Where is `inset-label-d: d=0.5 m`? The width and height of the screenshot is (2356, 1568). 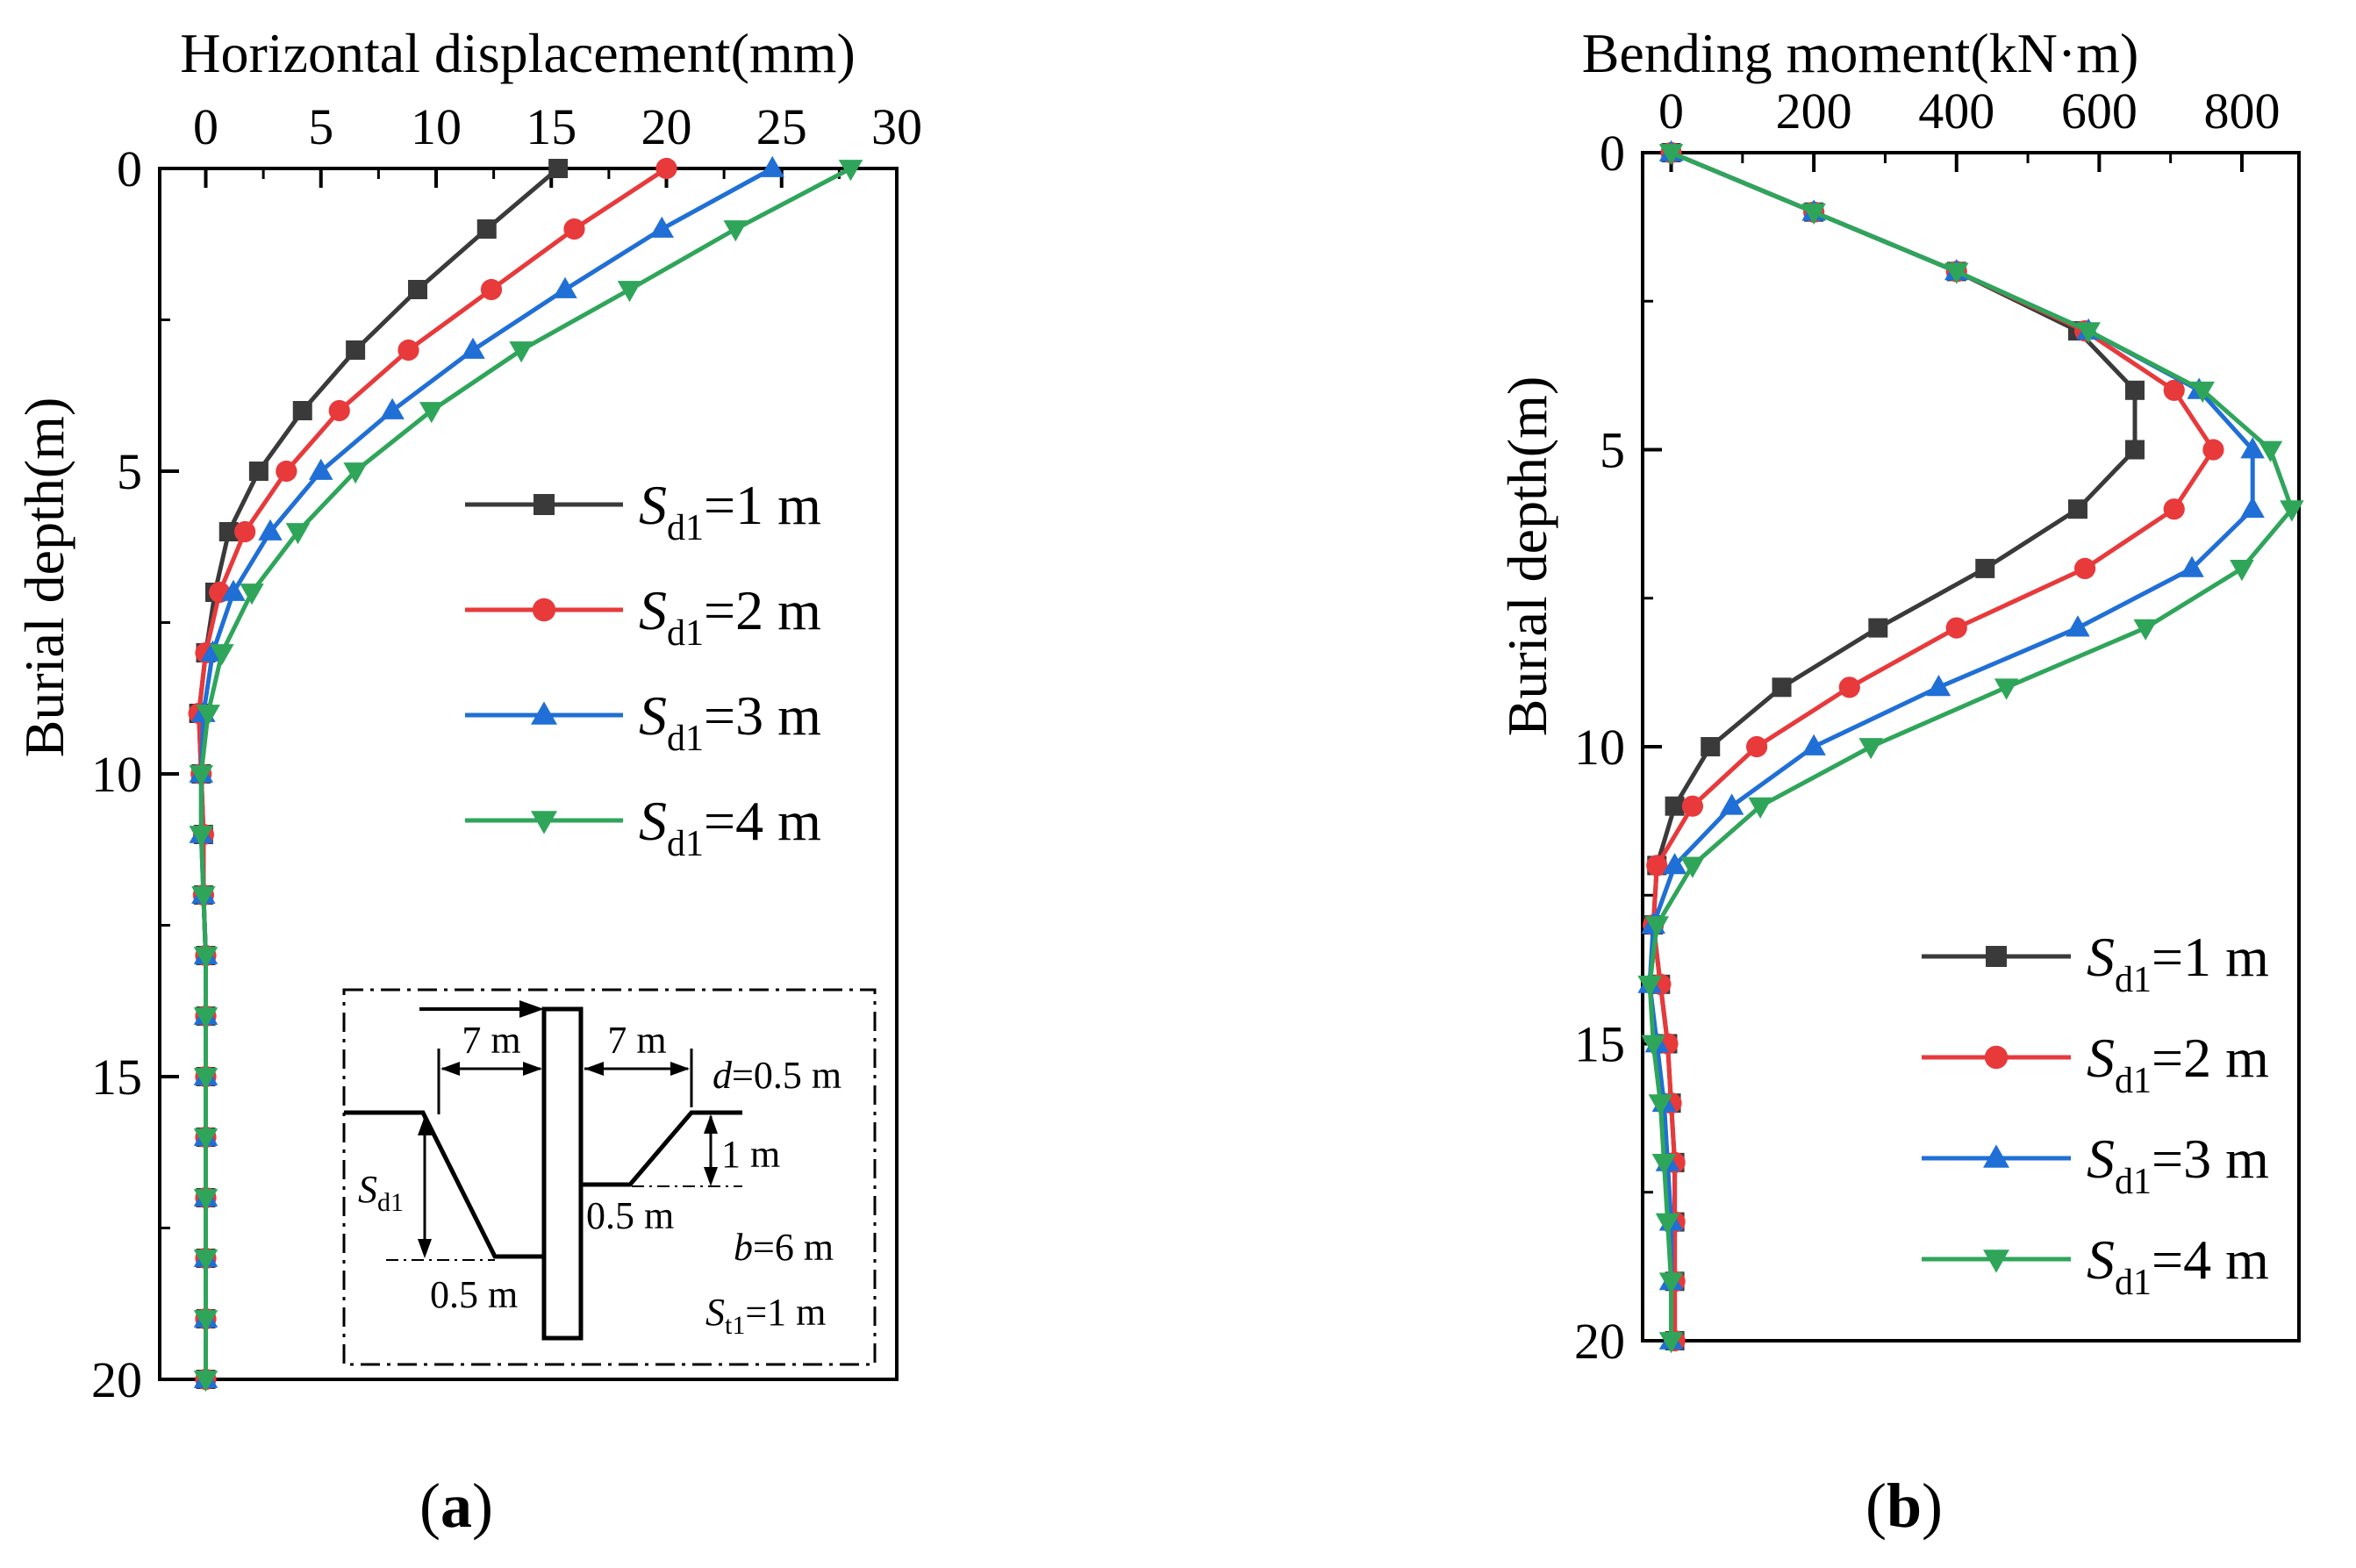
inset-label-d: d=0.5 m is located at coordinates (777, 1075).